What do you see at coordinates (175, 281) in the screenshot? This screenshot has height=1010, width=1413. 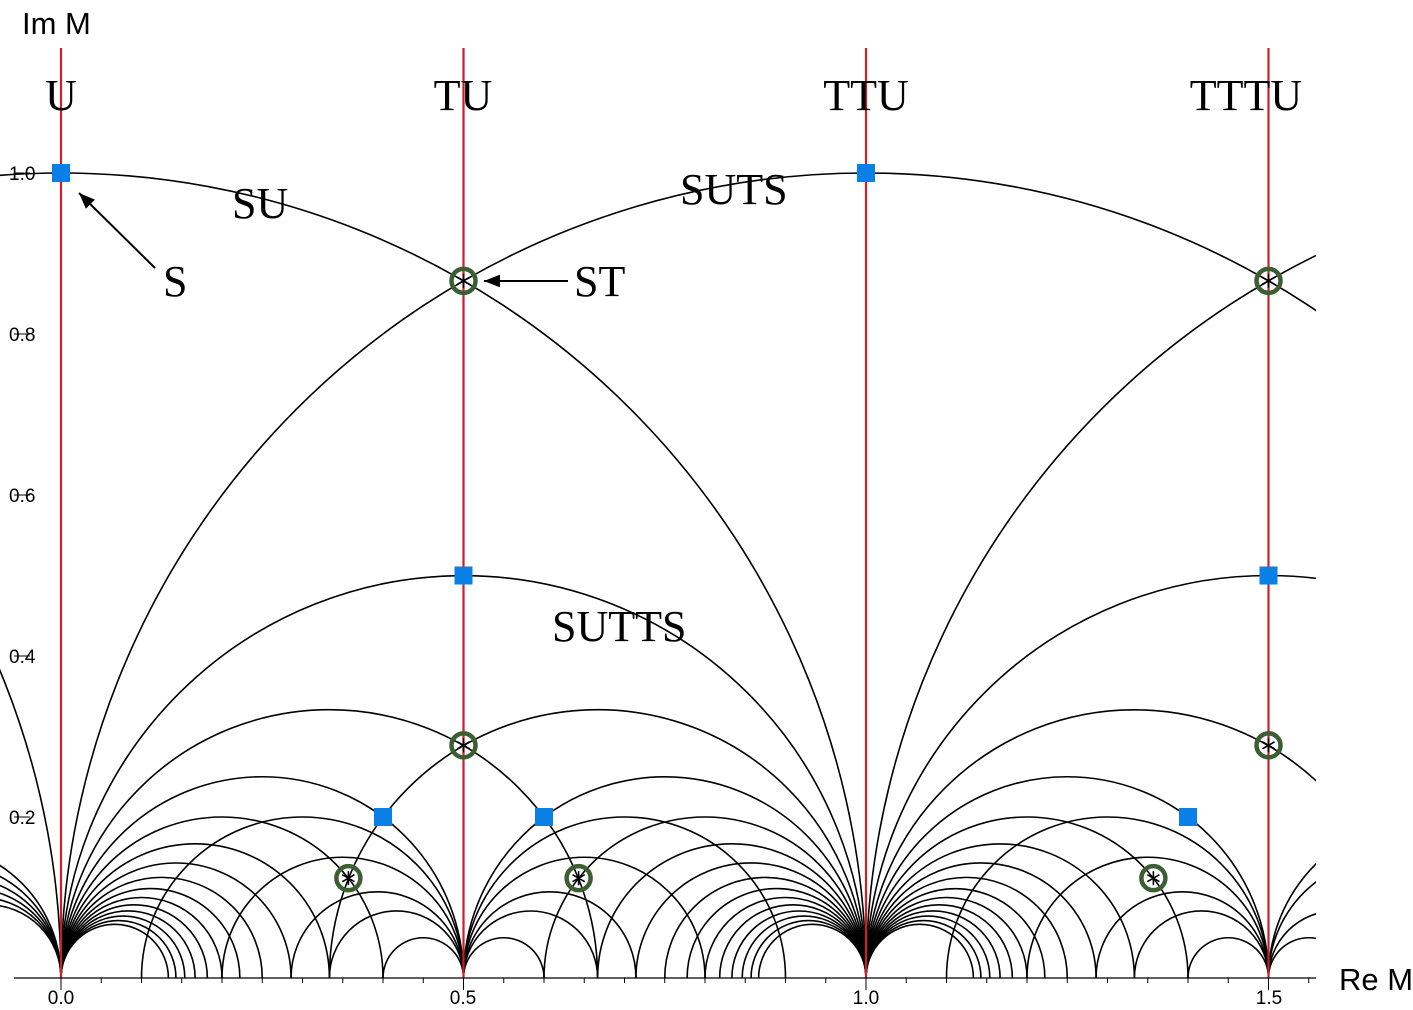 I see `annotation-s: S` at bounding box center [175, 281].